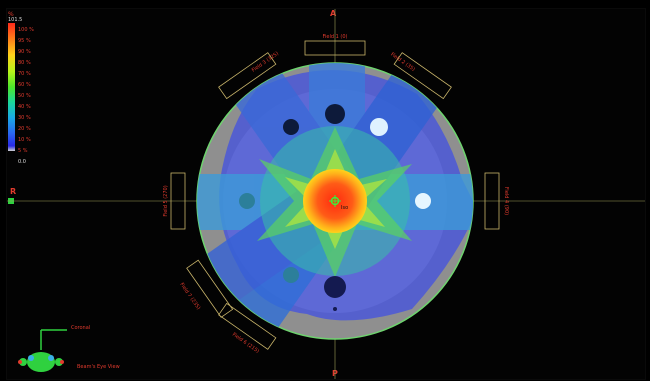  I want to click on insert-dark, so click(335, 287).